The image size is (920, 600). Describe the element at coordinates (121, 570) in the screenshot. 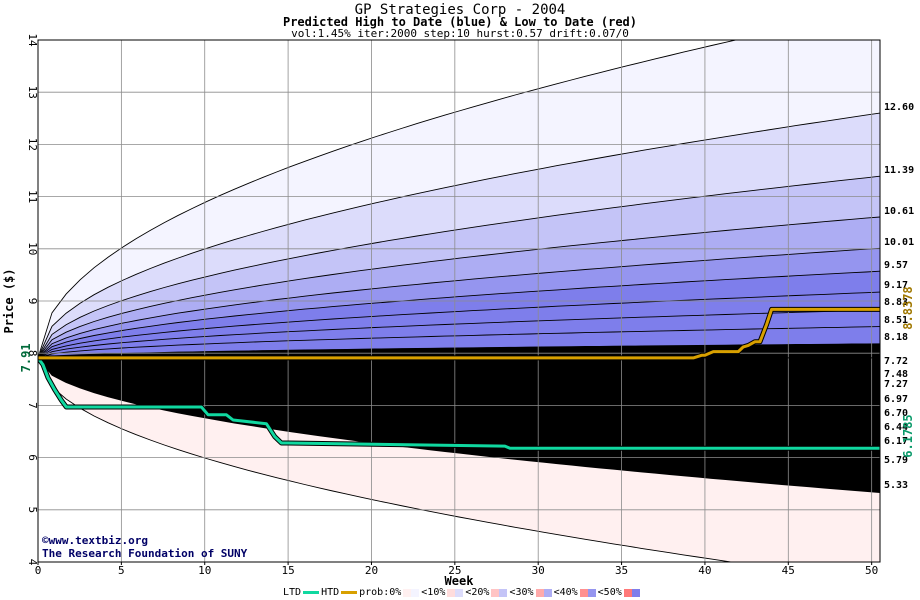

I see `x-tick-label-1: 5` at that location.